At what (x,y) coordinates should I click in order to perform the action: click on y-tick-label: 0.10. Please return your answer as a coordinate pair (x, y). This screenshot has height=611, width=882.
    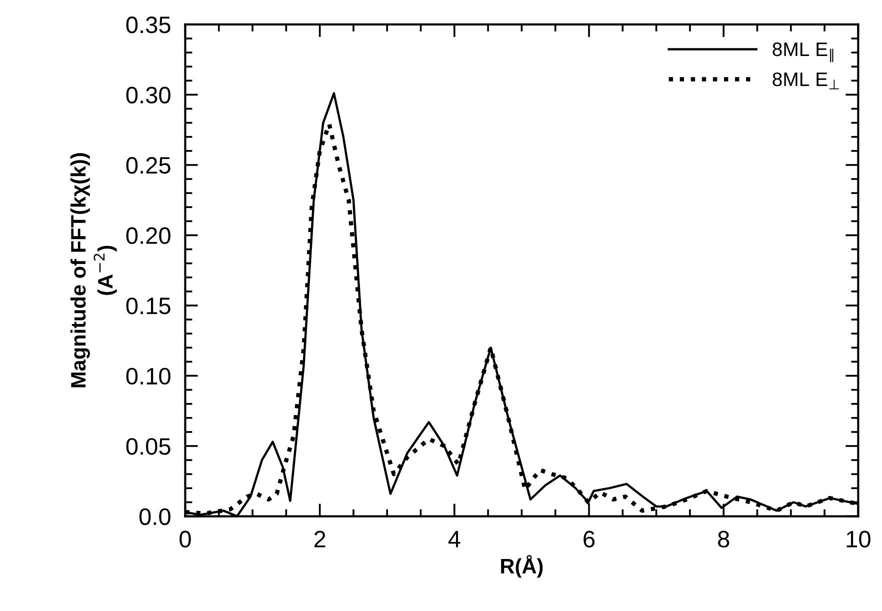
    Looking at the image, I should click on (148, 376).